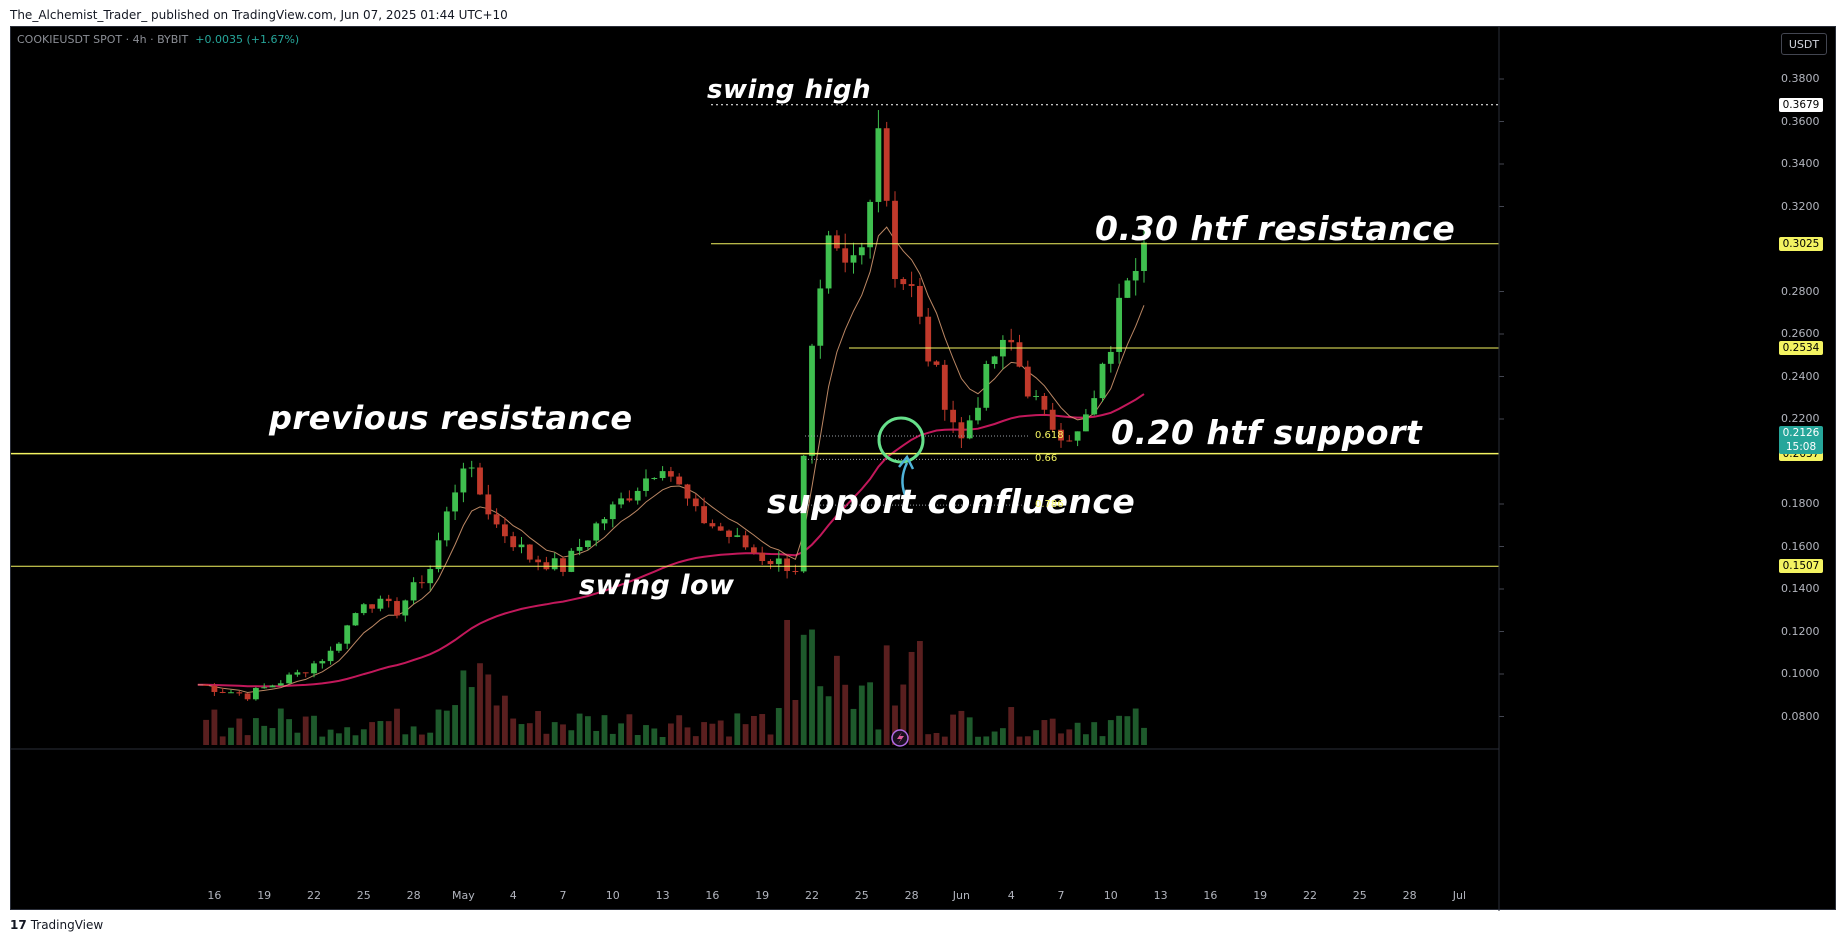 This screenshot has height=943, width=1847. I want to click on price-level-tag: 0.3679, so click(1801, 104).